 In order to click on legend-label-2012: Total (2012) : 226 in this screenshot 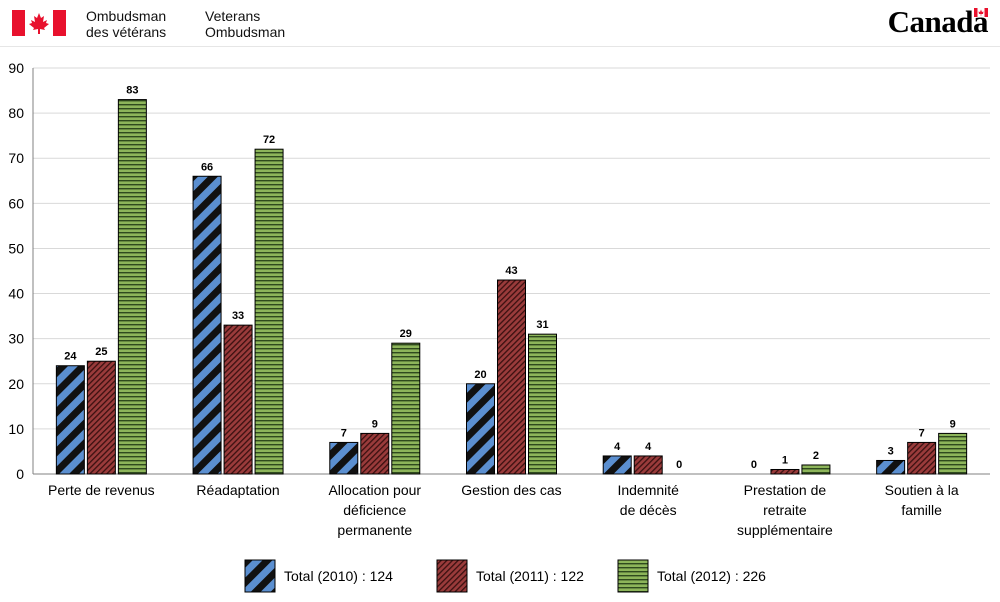, I will do `click(711, 576)`.